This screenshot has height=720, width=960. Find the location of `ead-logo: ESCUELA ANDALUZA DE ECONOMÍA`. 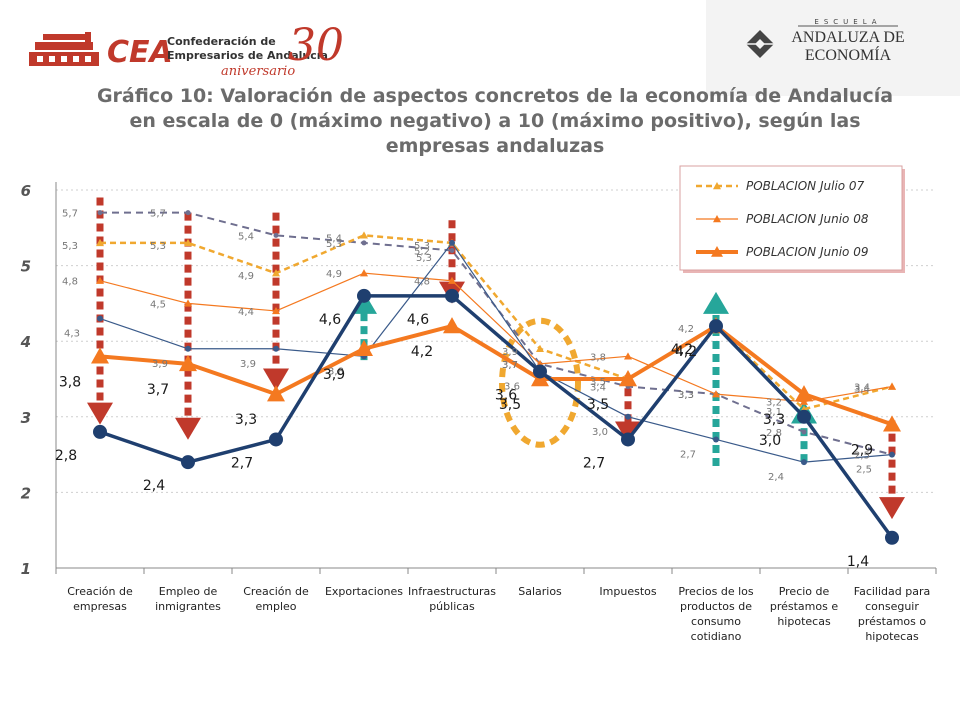

ead-logo: ESCUELA ANDALUZA DE ECONOMÍA is located at coordinates (833, 48).